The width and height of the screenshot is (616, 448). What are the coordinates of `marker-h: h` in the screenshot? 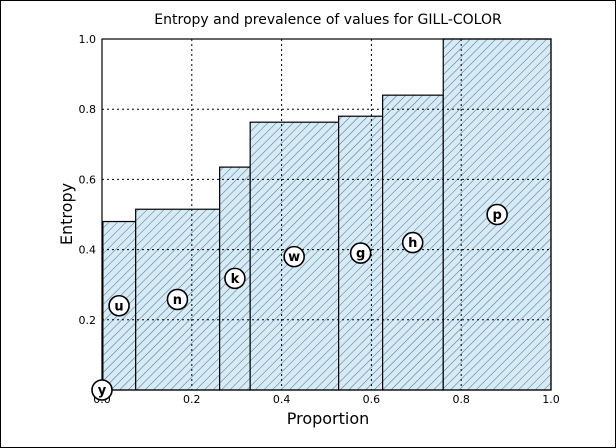 It's located at (412, 242).